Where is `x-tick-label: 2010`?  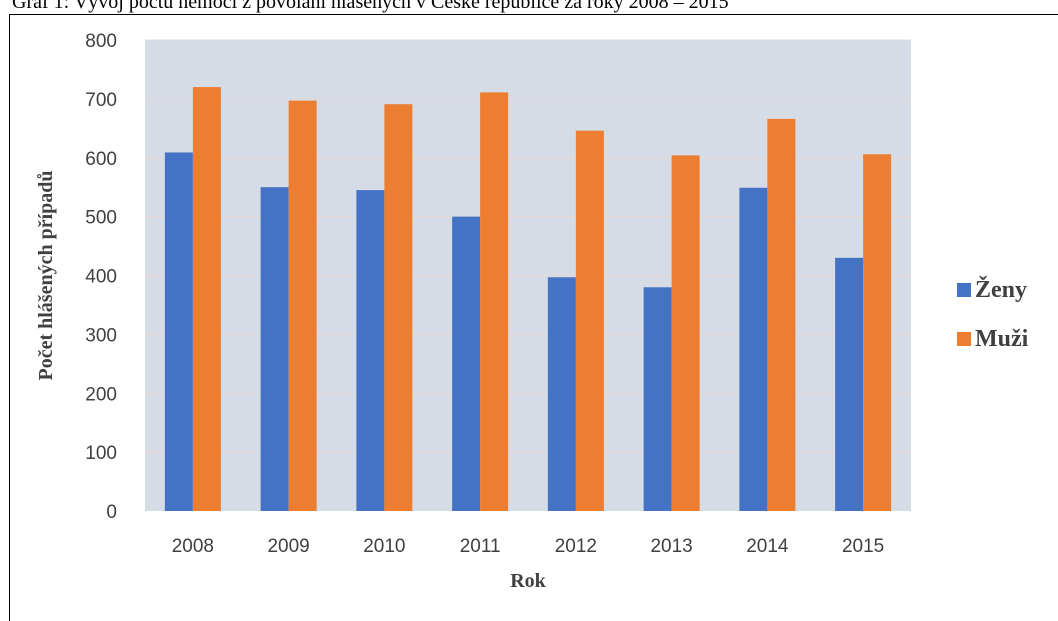 x-tick-label: 2010 is located at coordinates (384, 546).